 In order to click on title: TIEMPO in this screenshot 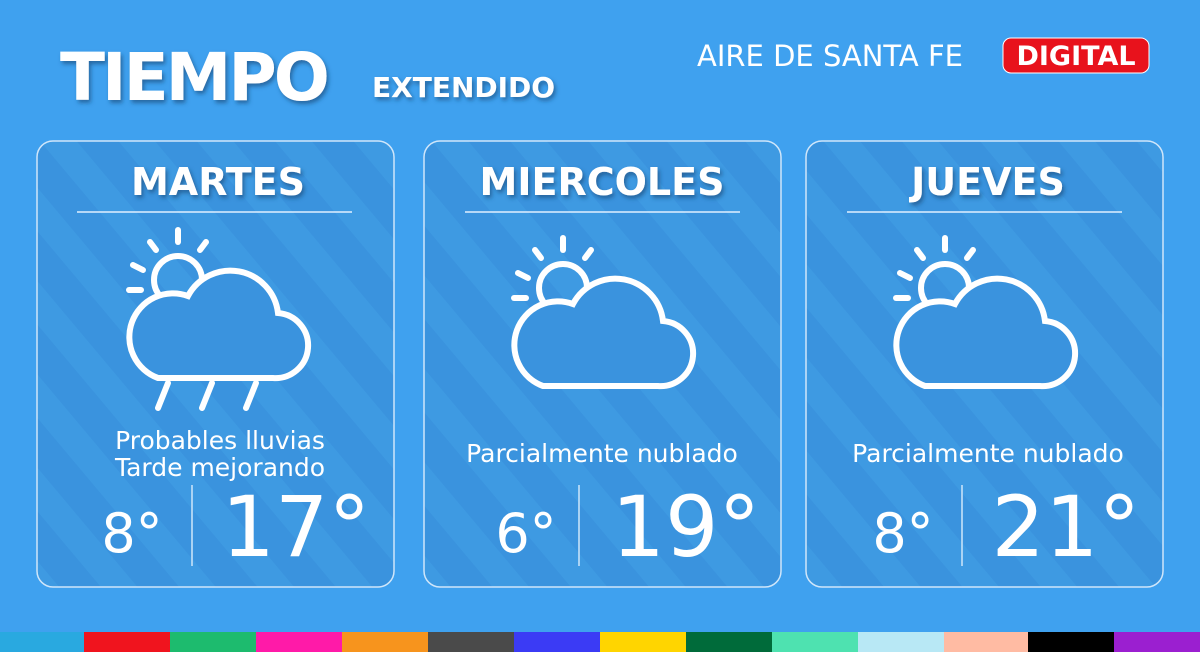, I will do `click(193, 77)`.